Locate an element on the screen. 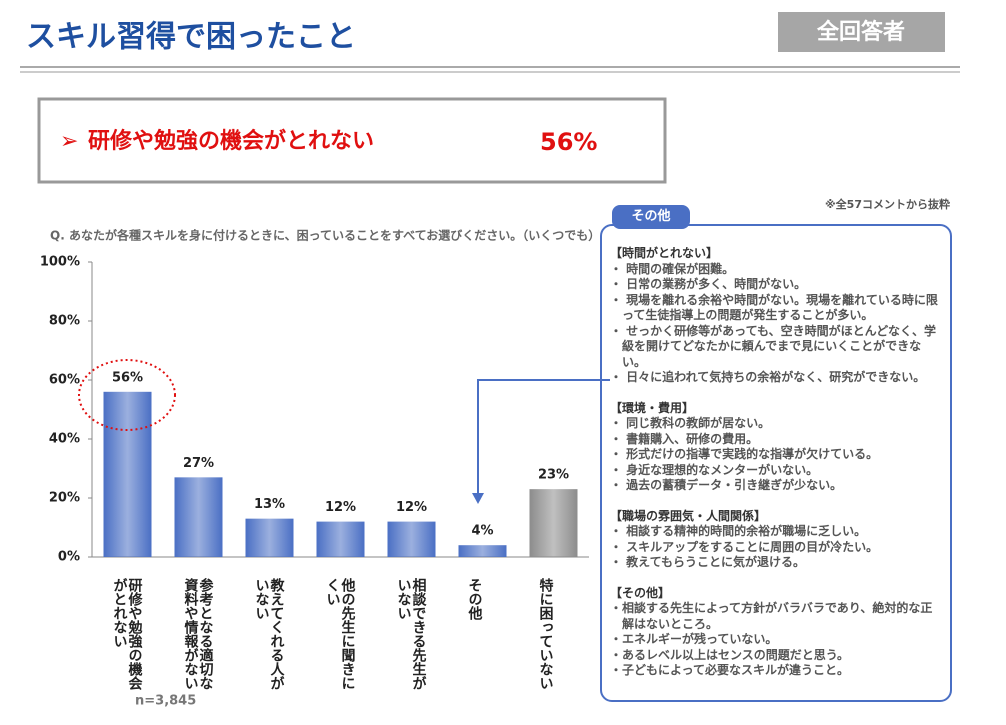  value-label: 27% is located at coordinates (198, 463).